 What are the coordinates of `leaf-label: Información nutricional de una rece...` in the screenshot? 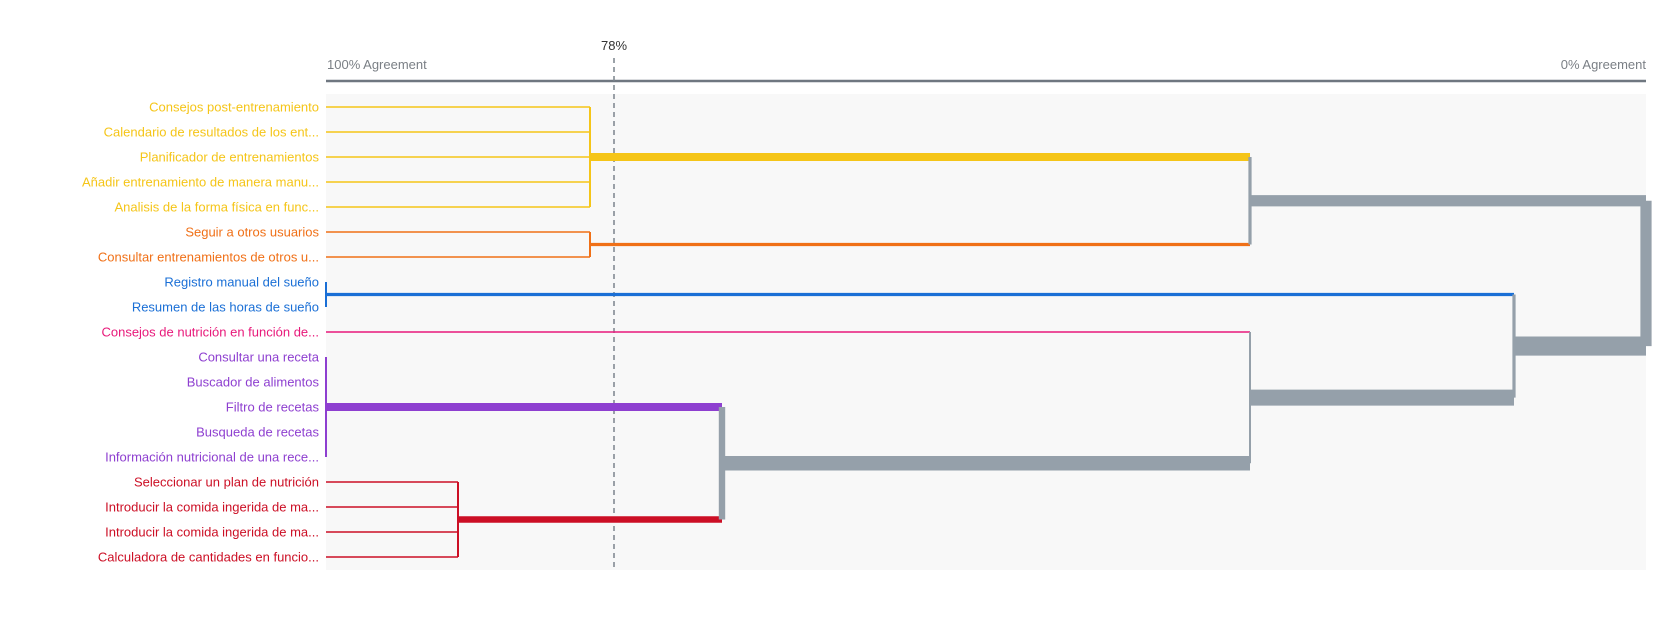 It's located at (212, 457).